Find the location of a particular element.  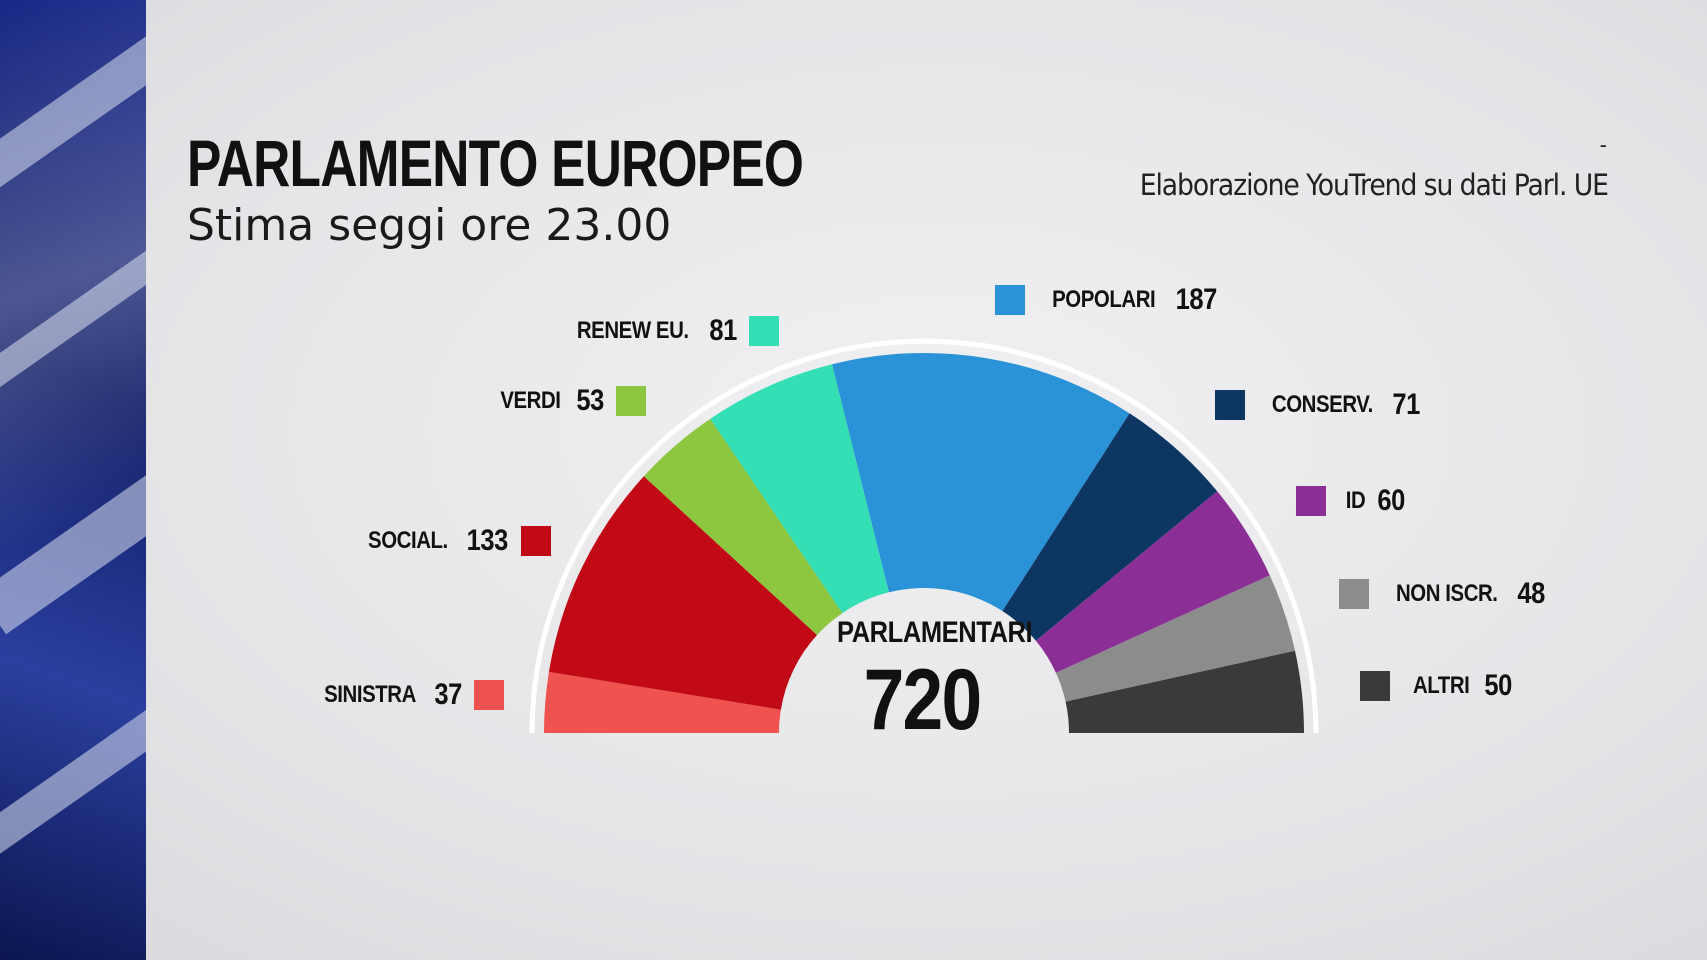

legend-item-sinistra: SINISTRA 37 is located at coordinates (410, 695).